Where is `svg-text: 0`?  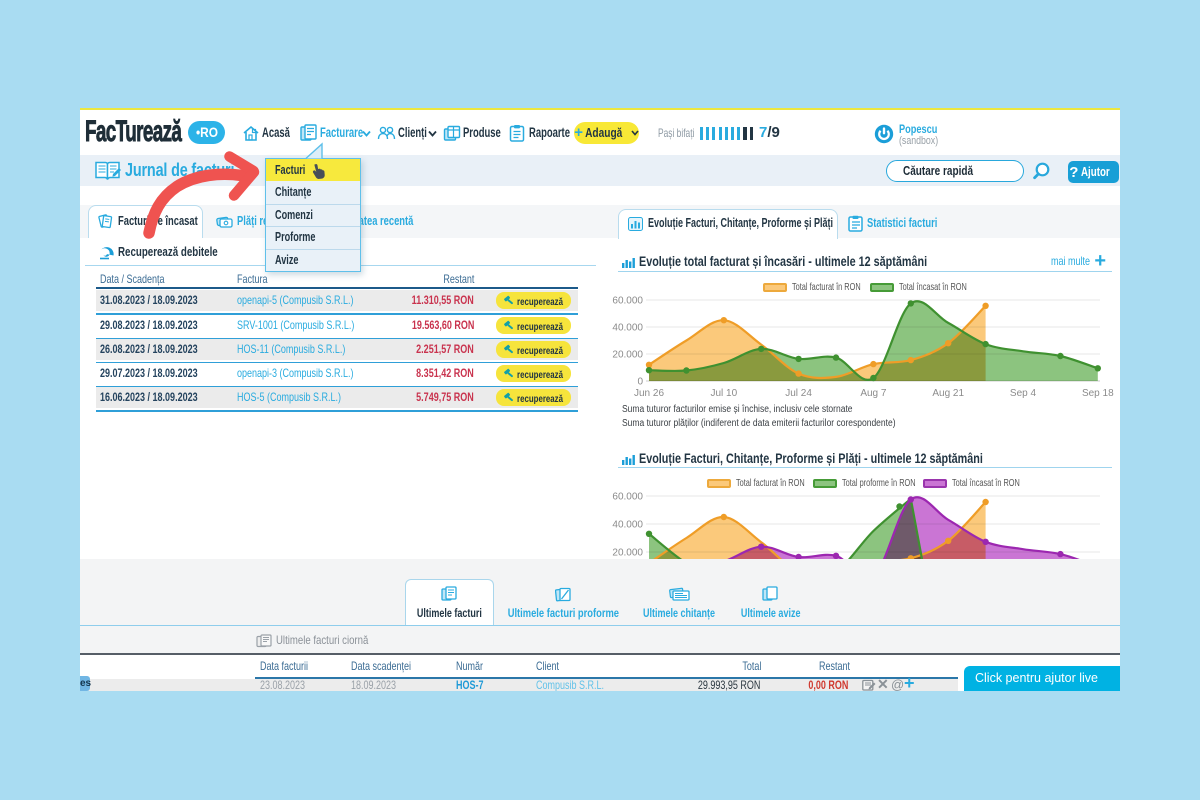
svg-text: 0 is located at coordinates (640, 382).